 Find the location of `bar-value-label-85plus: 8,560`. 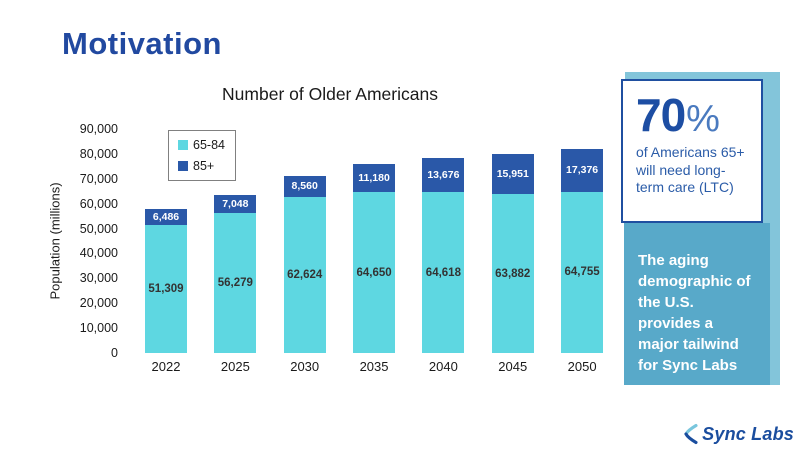

bar-value-label-85plus: 8,560 is located at coordinates (304, 186).